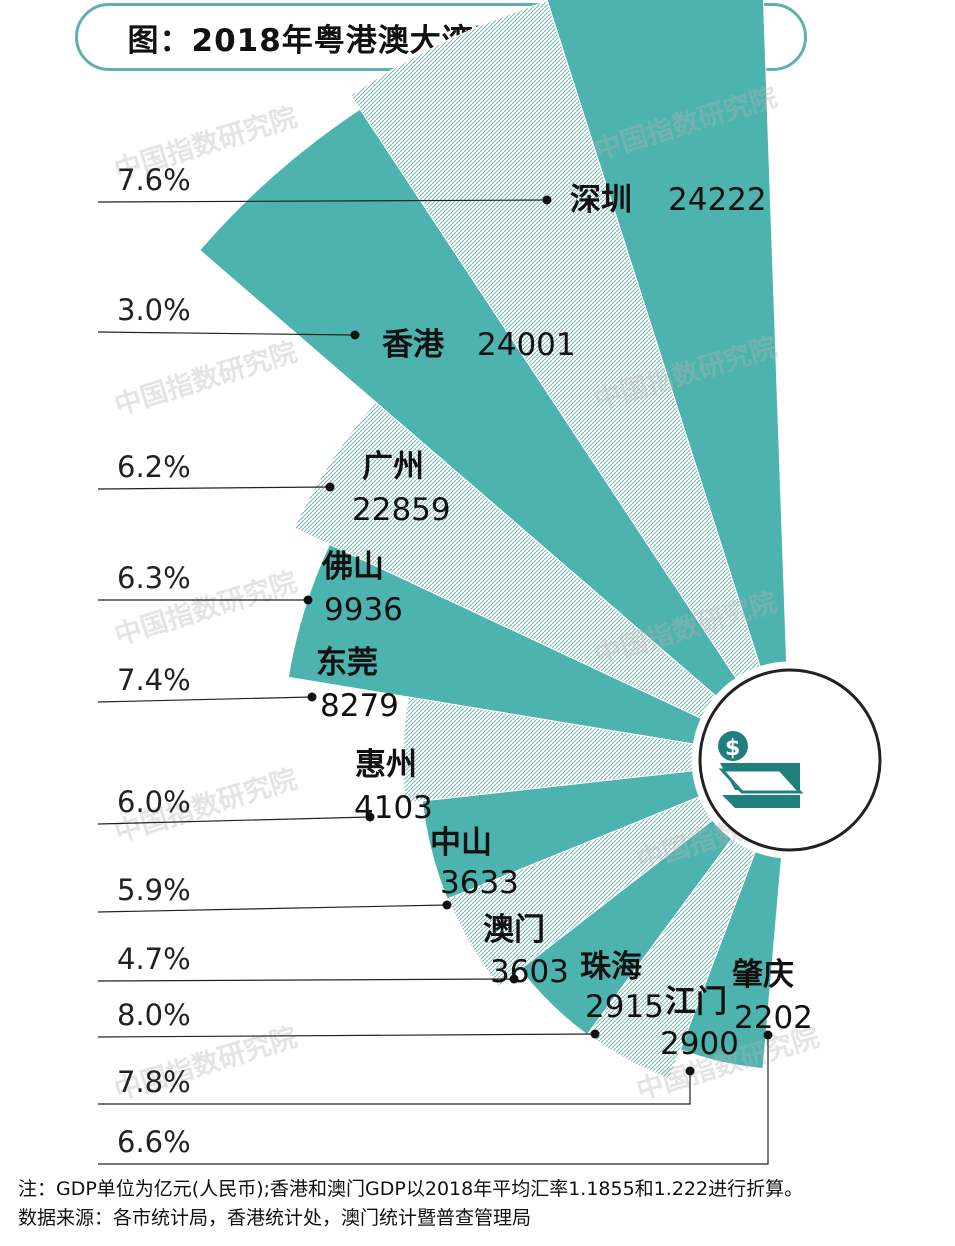 This screenshot has height=1246, width=955. Describe the element at coordinates (386, 765) in the screenshot. I see `city-name-label: 惠州` at that location.